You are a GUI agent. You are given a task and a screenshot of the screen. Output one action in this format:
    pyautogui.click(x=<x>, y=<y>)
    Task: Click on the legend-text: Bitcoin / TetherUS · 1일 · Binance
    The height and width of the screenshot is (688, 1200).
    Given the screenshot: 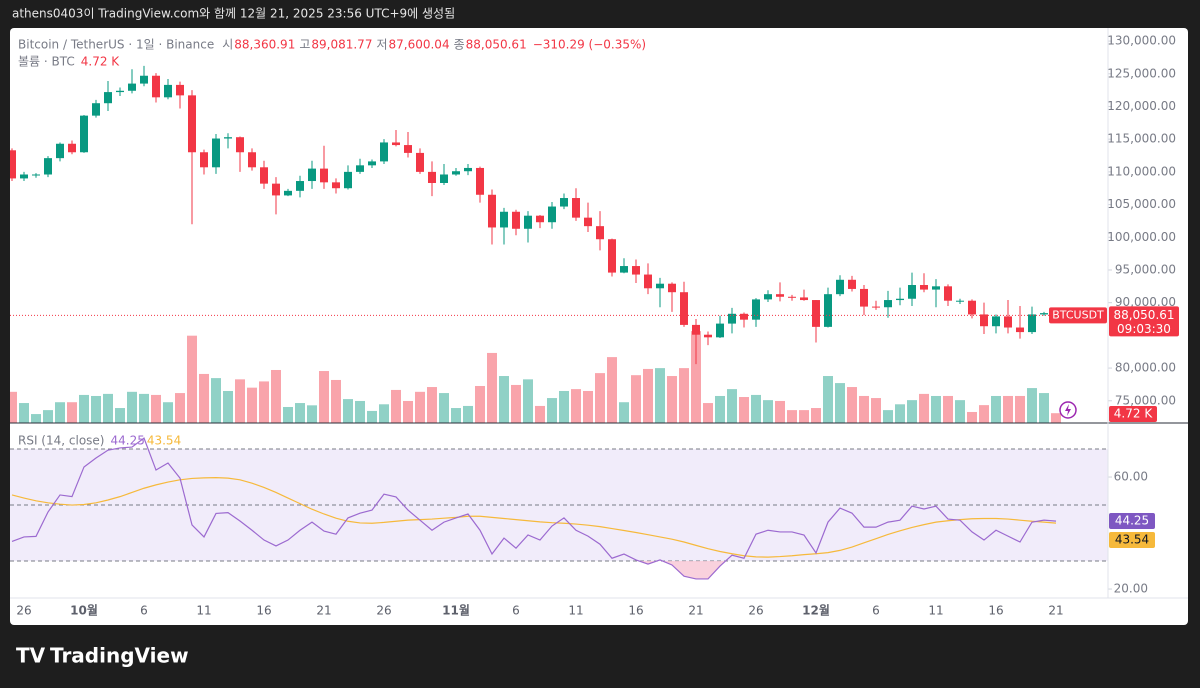 What is the action you would take?
    pyautogui.click(x=116, y=45)
    